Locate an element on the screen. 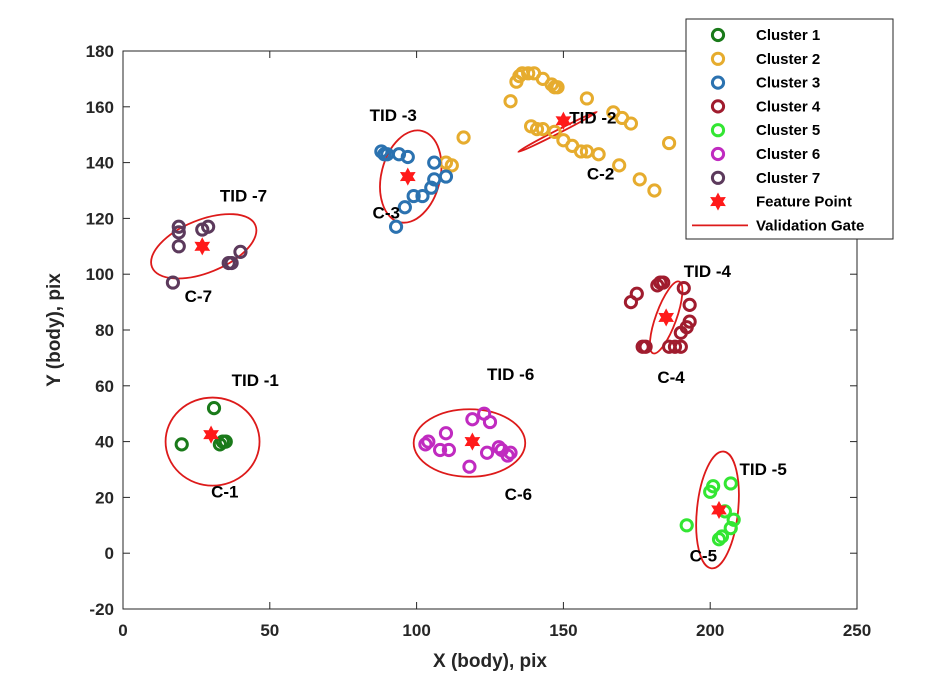 The image size is (948, 689). legend-label: Cluster 7 is located at coordinates (788, 178).